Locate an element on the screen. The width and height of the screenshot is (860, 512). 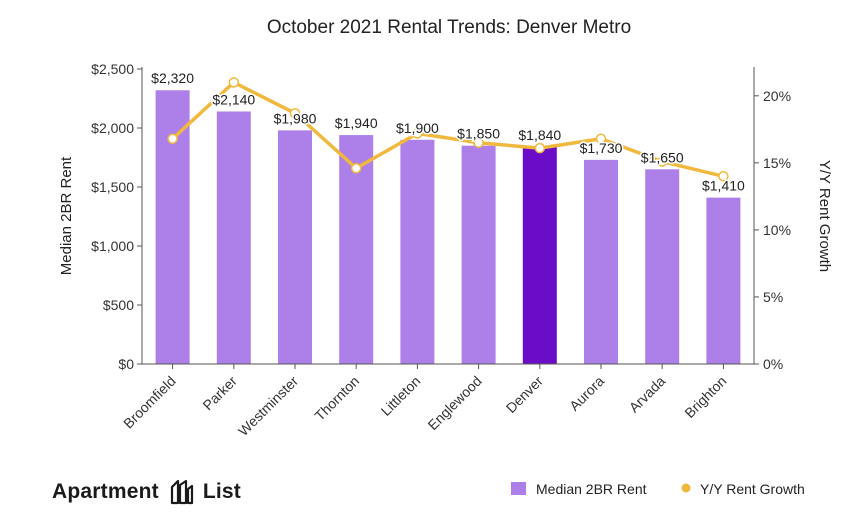
x-tick-label: Littleton is located at coordinates (401, 396).